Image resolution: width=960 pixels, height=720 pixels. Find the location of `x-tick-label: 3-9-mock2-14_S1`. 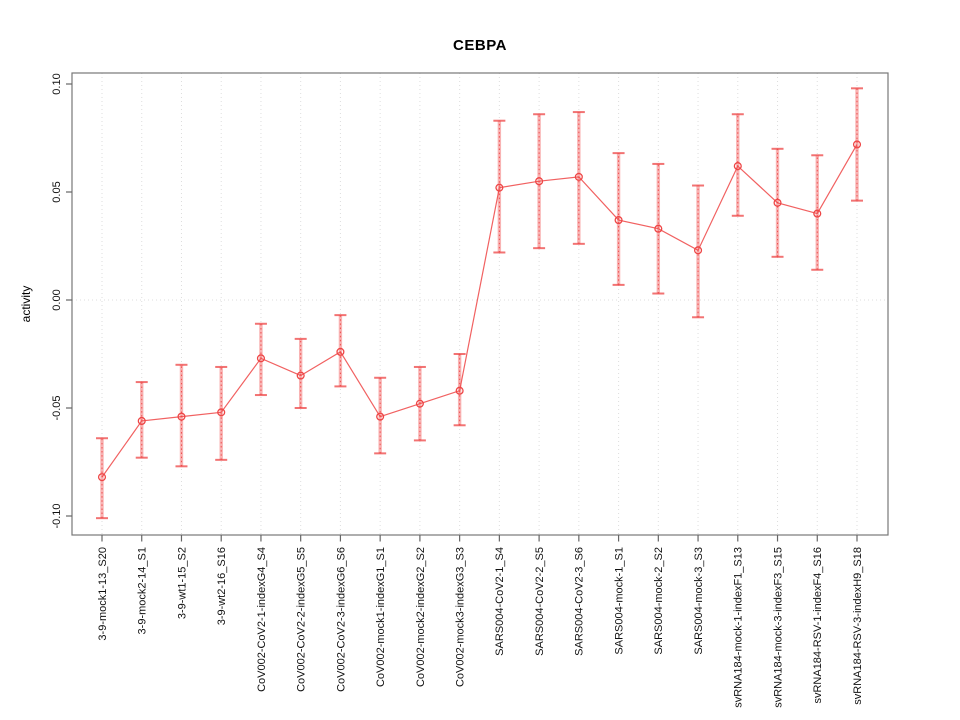

x-tick-label: 3-9-mock2-14_S1 is located at coordinates (143, 590).